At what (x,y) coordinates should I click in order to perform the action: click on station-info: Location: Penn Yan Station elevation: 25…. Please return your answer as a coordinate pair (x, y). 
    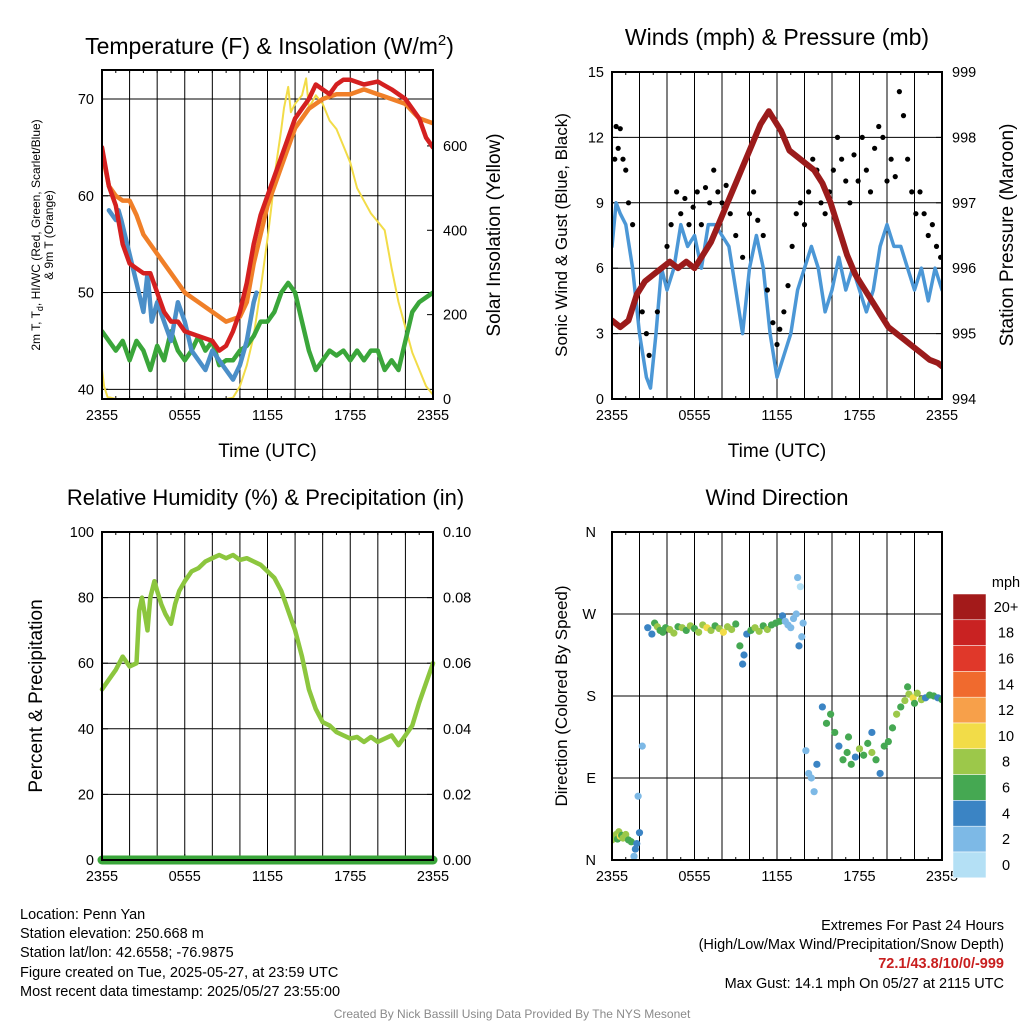
    Looking at the image, I should click on (180, 954).